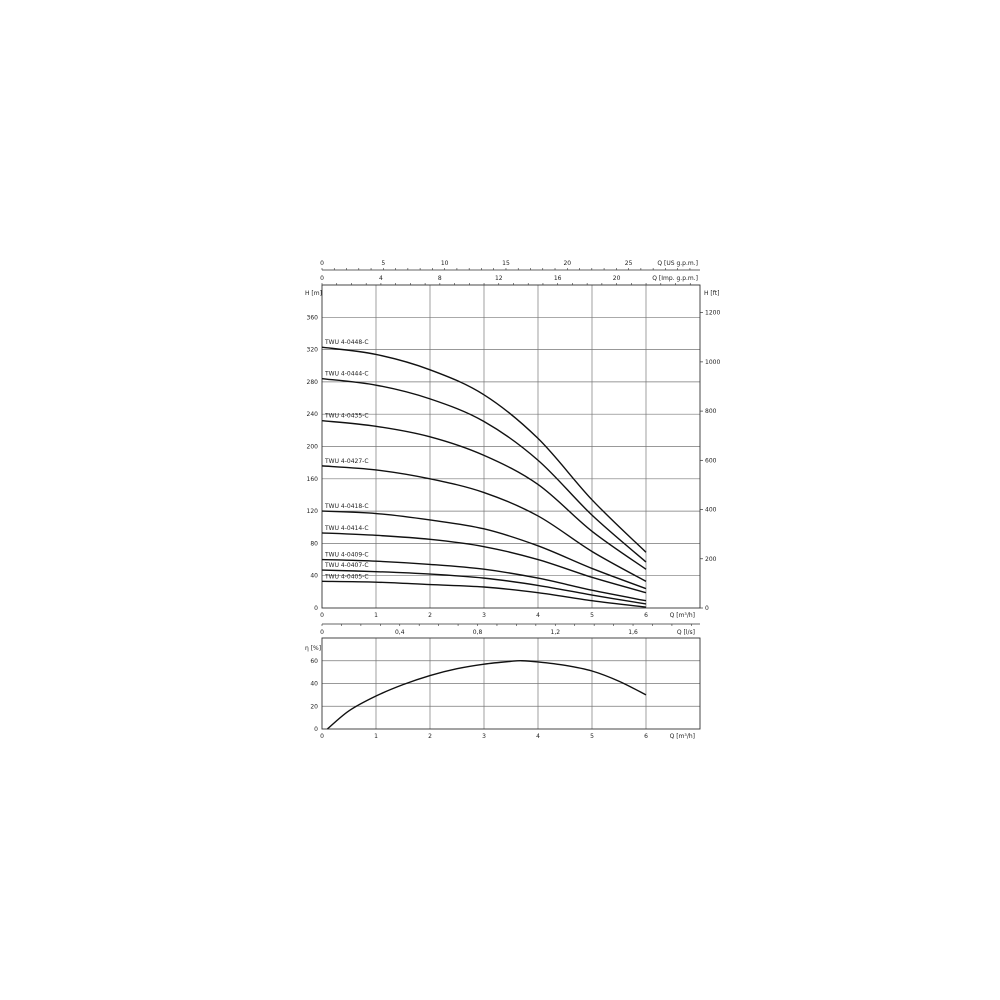  I want to click on y-tick-label: 280, so click(313, 382).